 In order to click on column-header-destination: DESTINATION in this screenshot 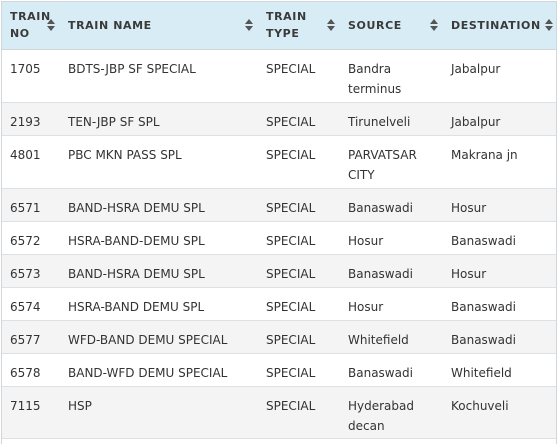, I will do `click(499, 26)`.